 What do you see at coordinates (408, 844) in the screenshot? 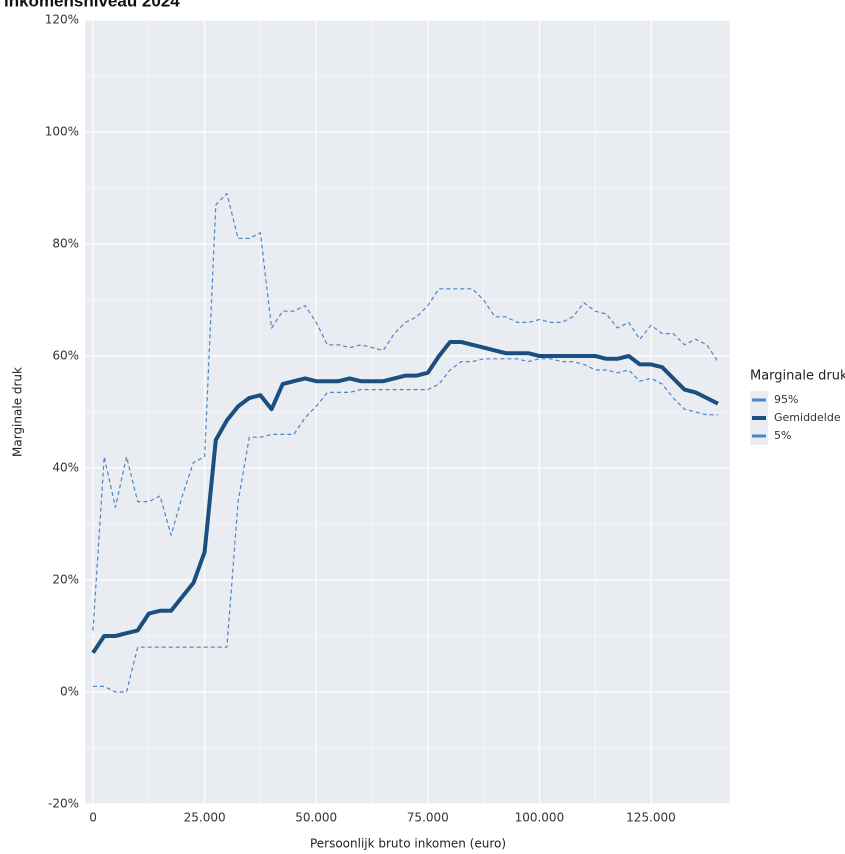
I see `x-axis-title: Persoonlijk bruto inkomen (euro)` at bounding box center [408, 844].